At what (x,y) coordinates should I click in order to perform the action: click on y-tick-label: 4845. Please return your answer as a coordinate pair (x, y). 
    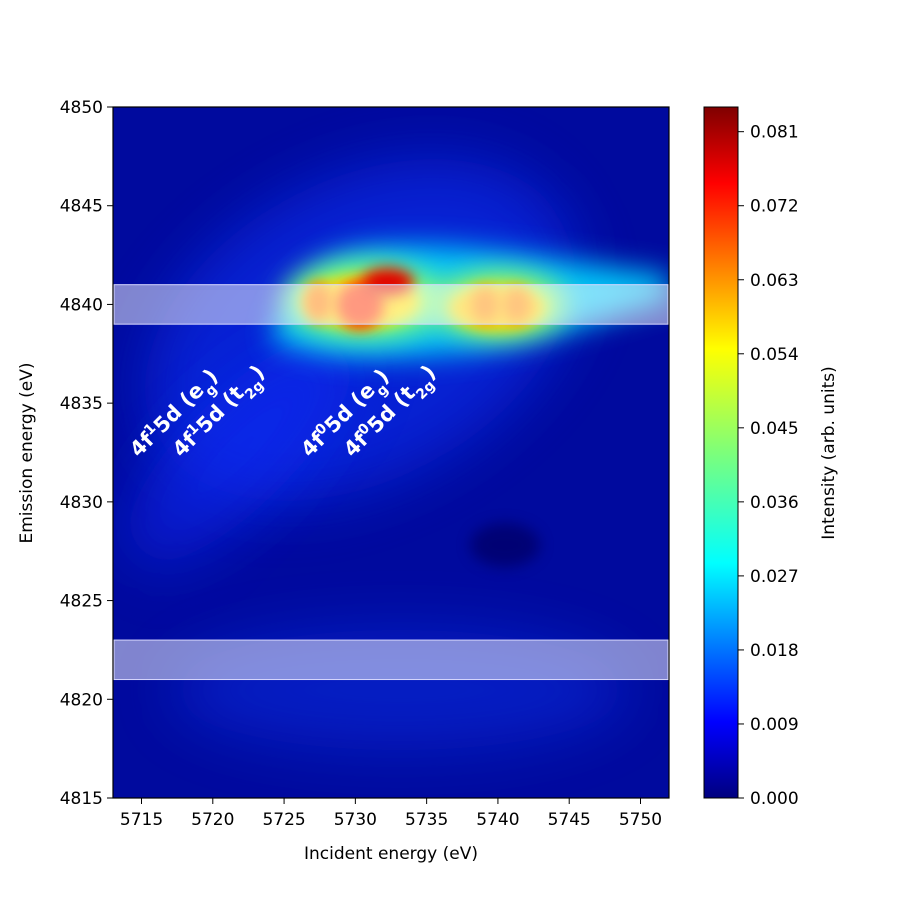
    Looking at the image, I should click on (81, 207).